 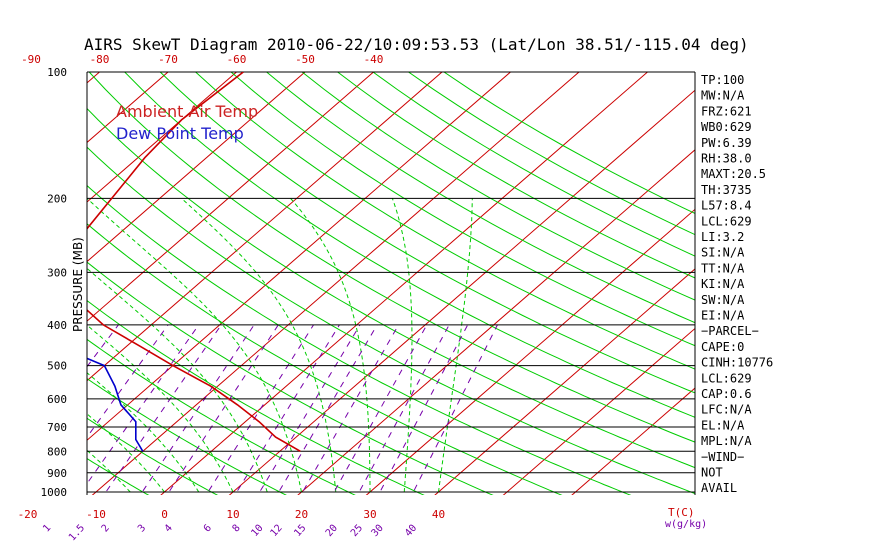 I want to click on mixing-ratio-tick-label: 15, so click(x=300, y=531).